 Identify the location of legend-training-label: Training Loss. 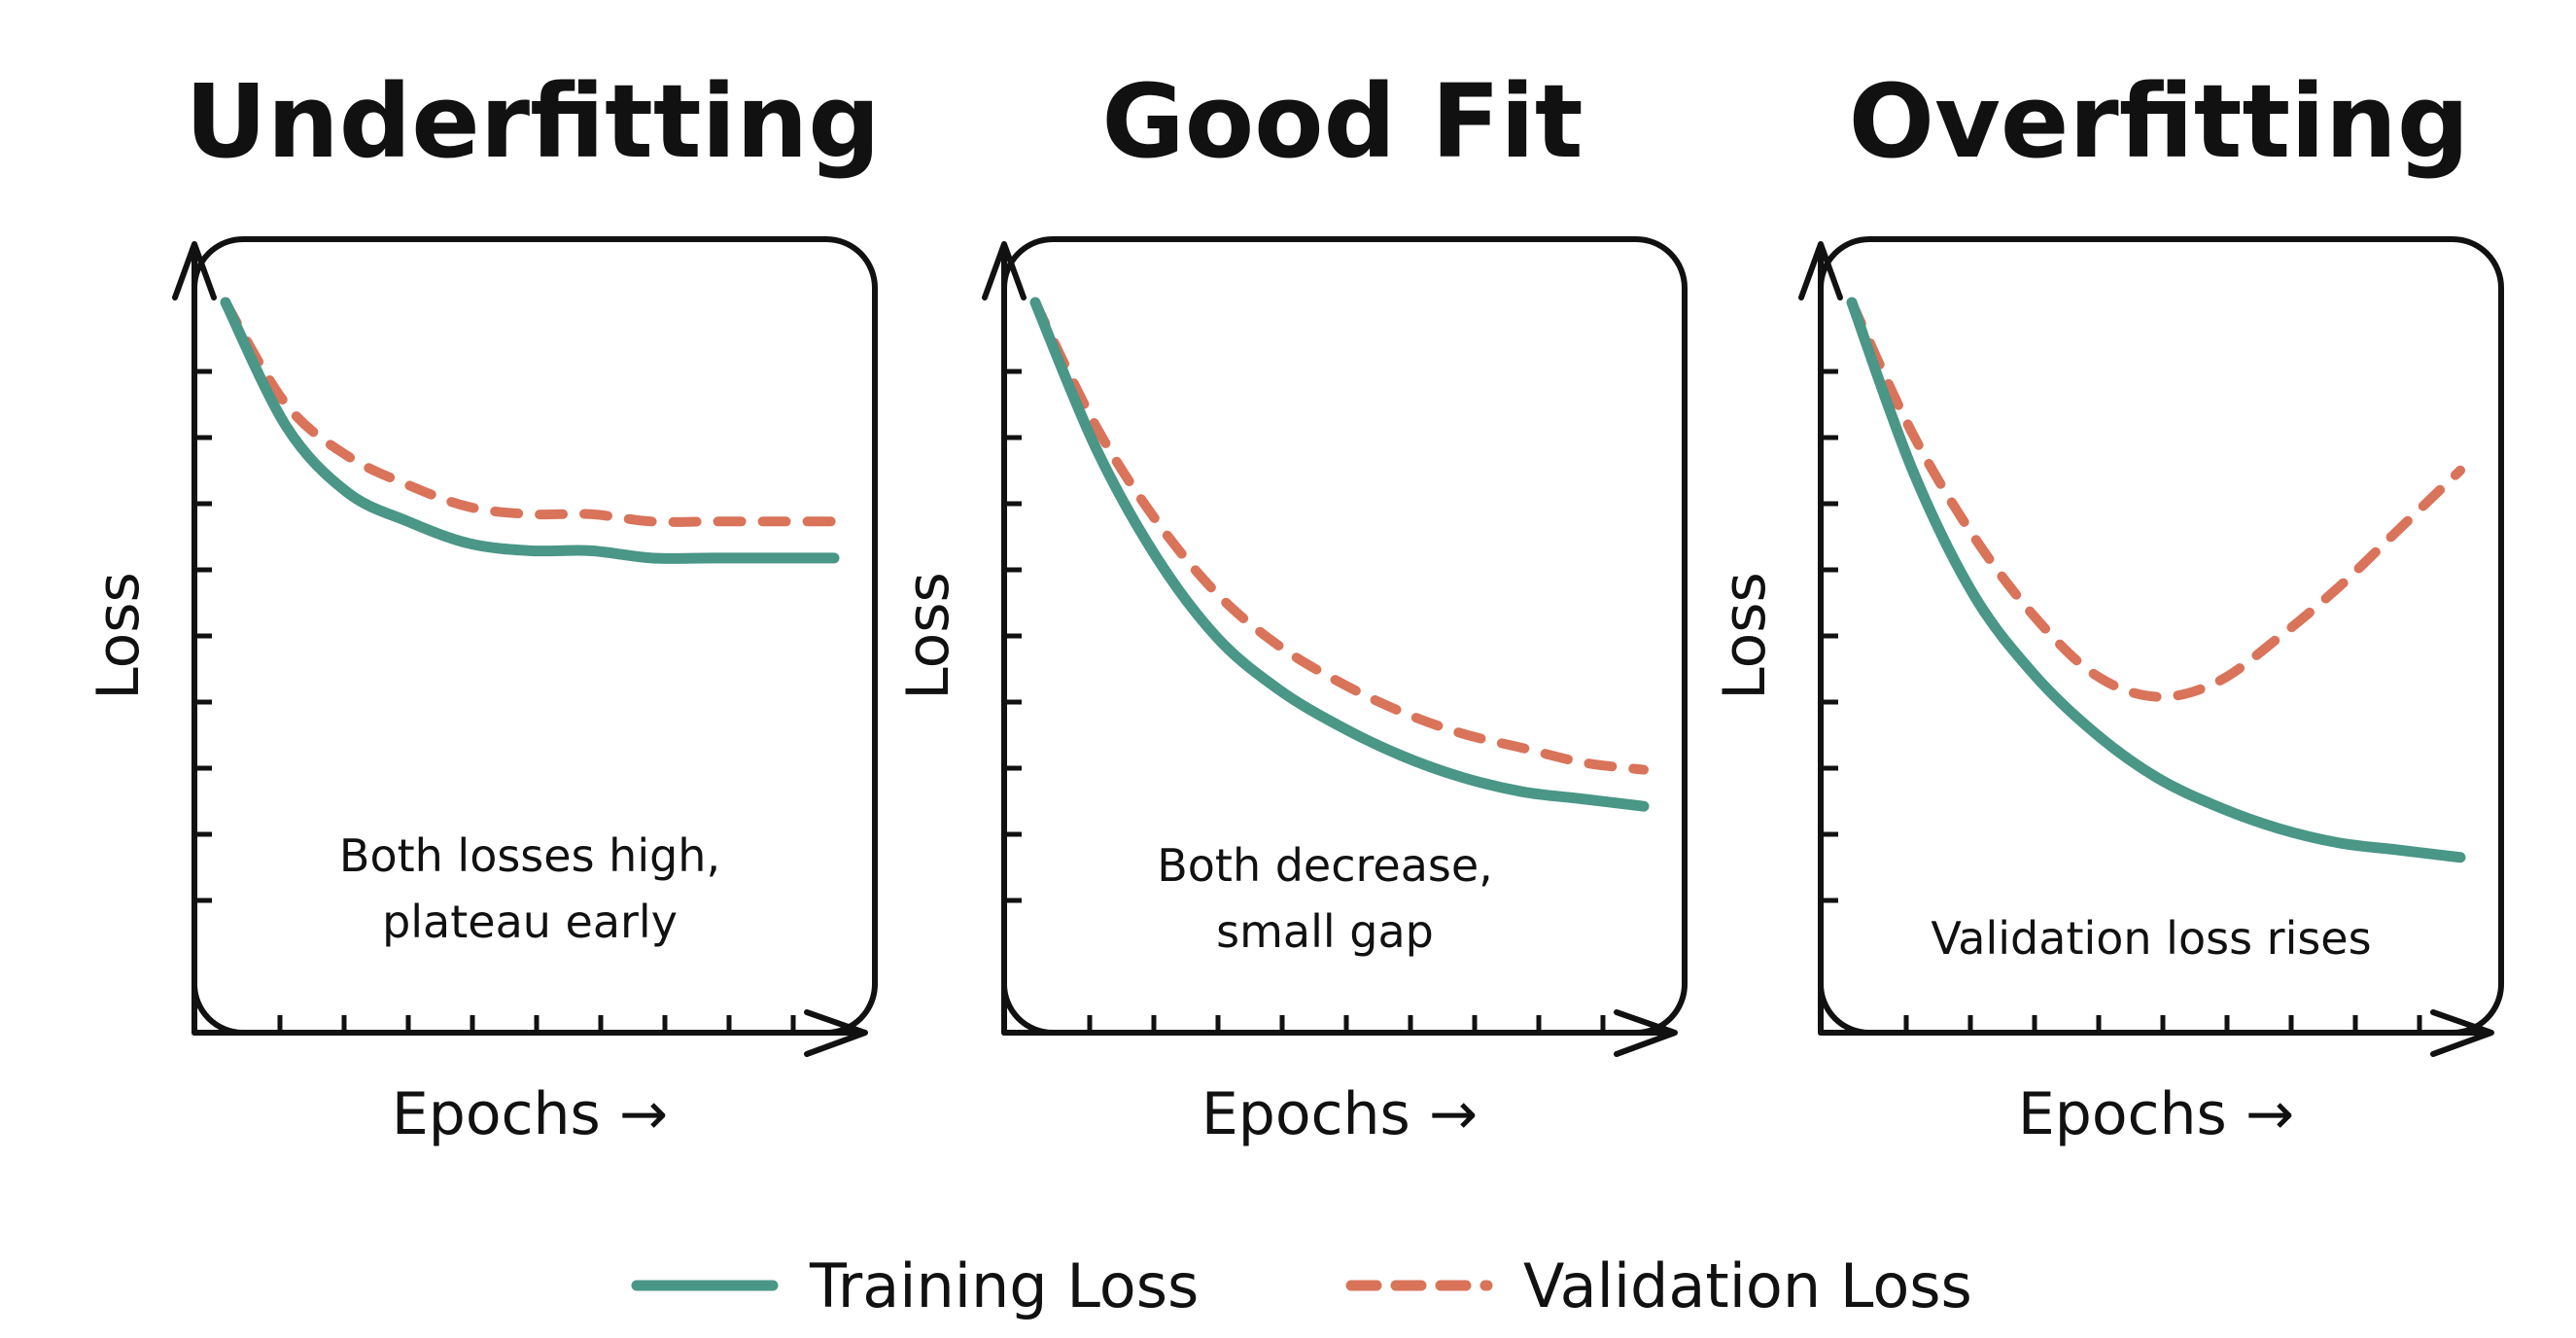
(1004, 1285).